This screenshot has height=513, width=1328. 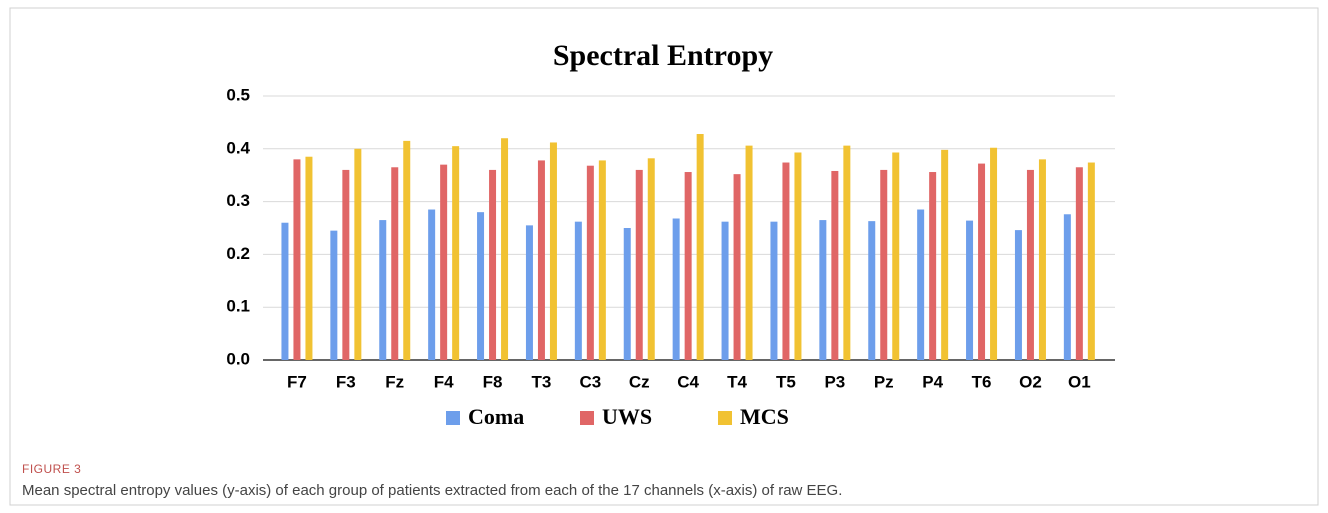 What do you see at coordinates (496, 416) in the screenshot?
I see `legend-label: Coma` at bounding box center [496, 416].